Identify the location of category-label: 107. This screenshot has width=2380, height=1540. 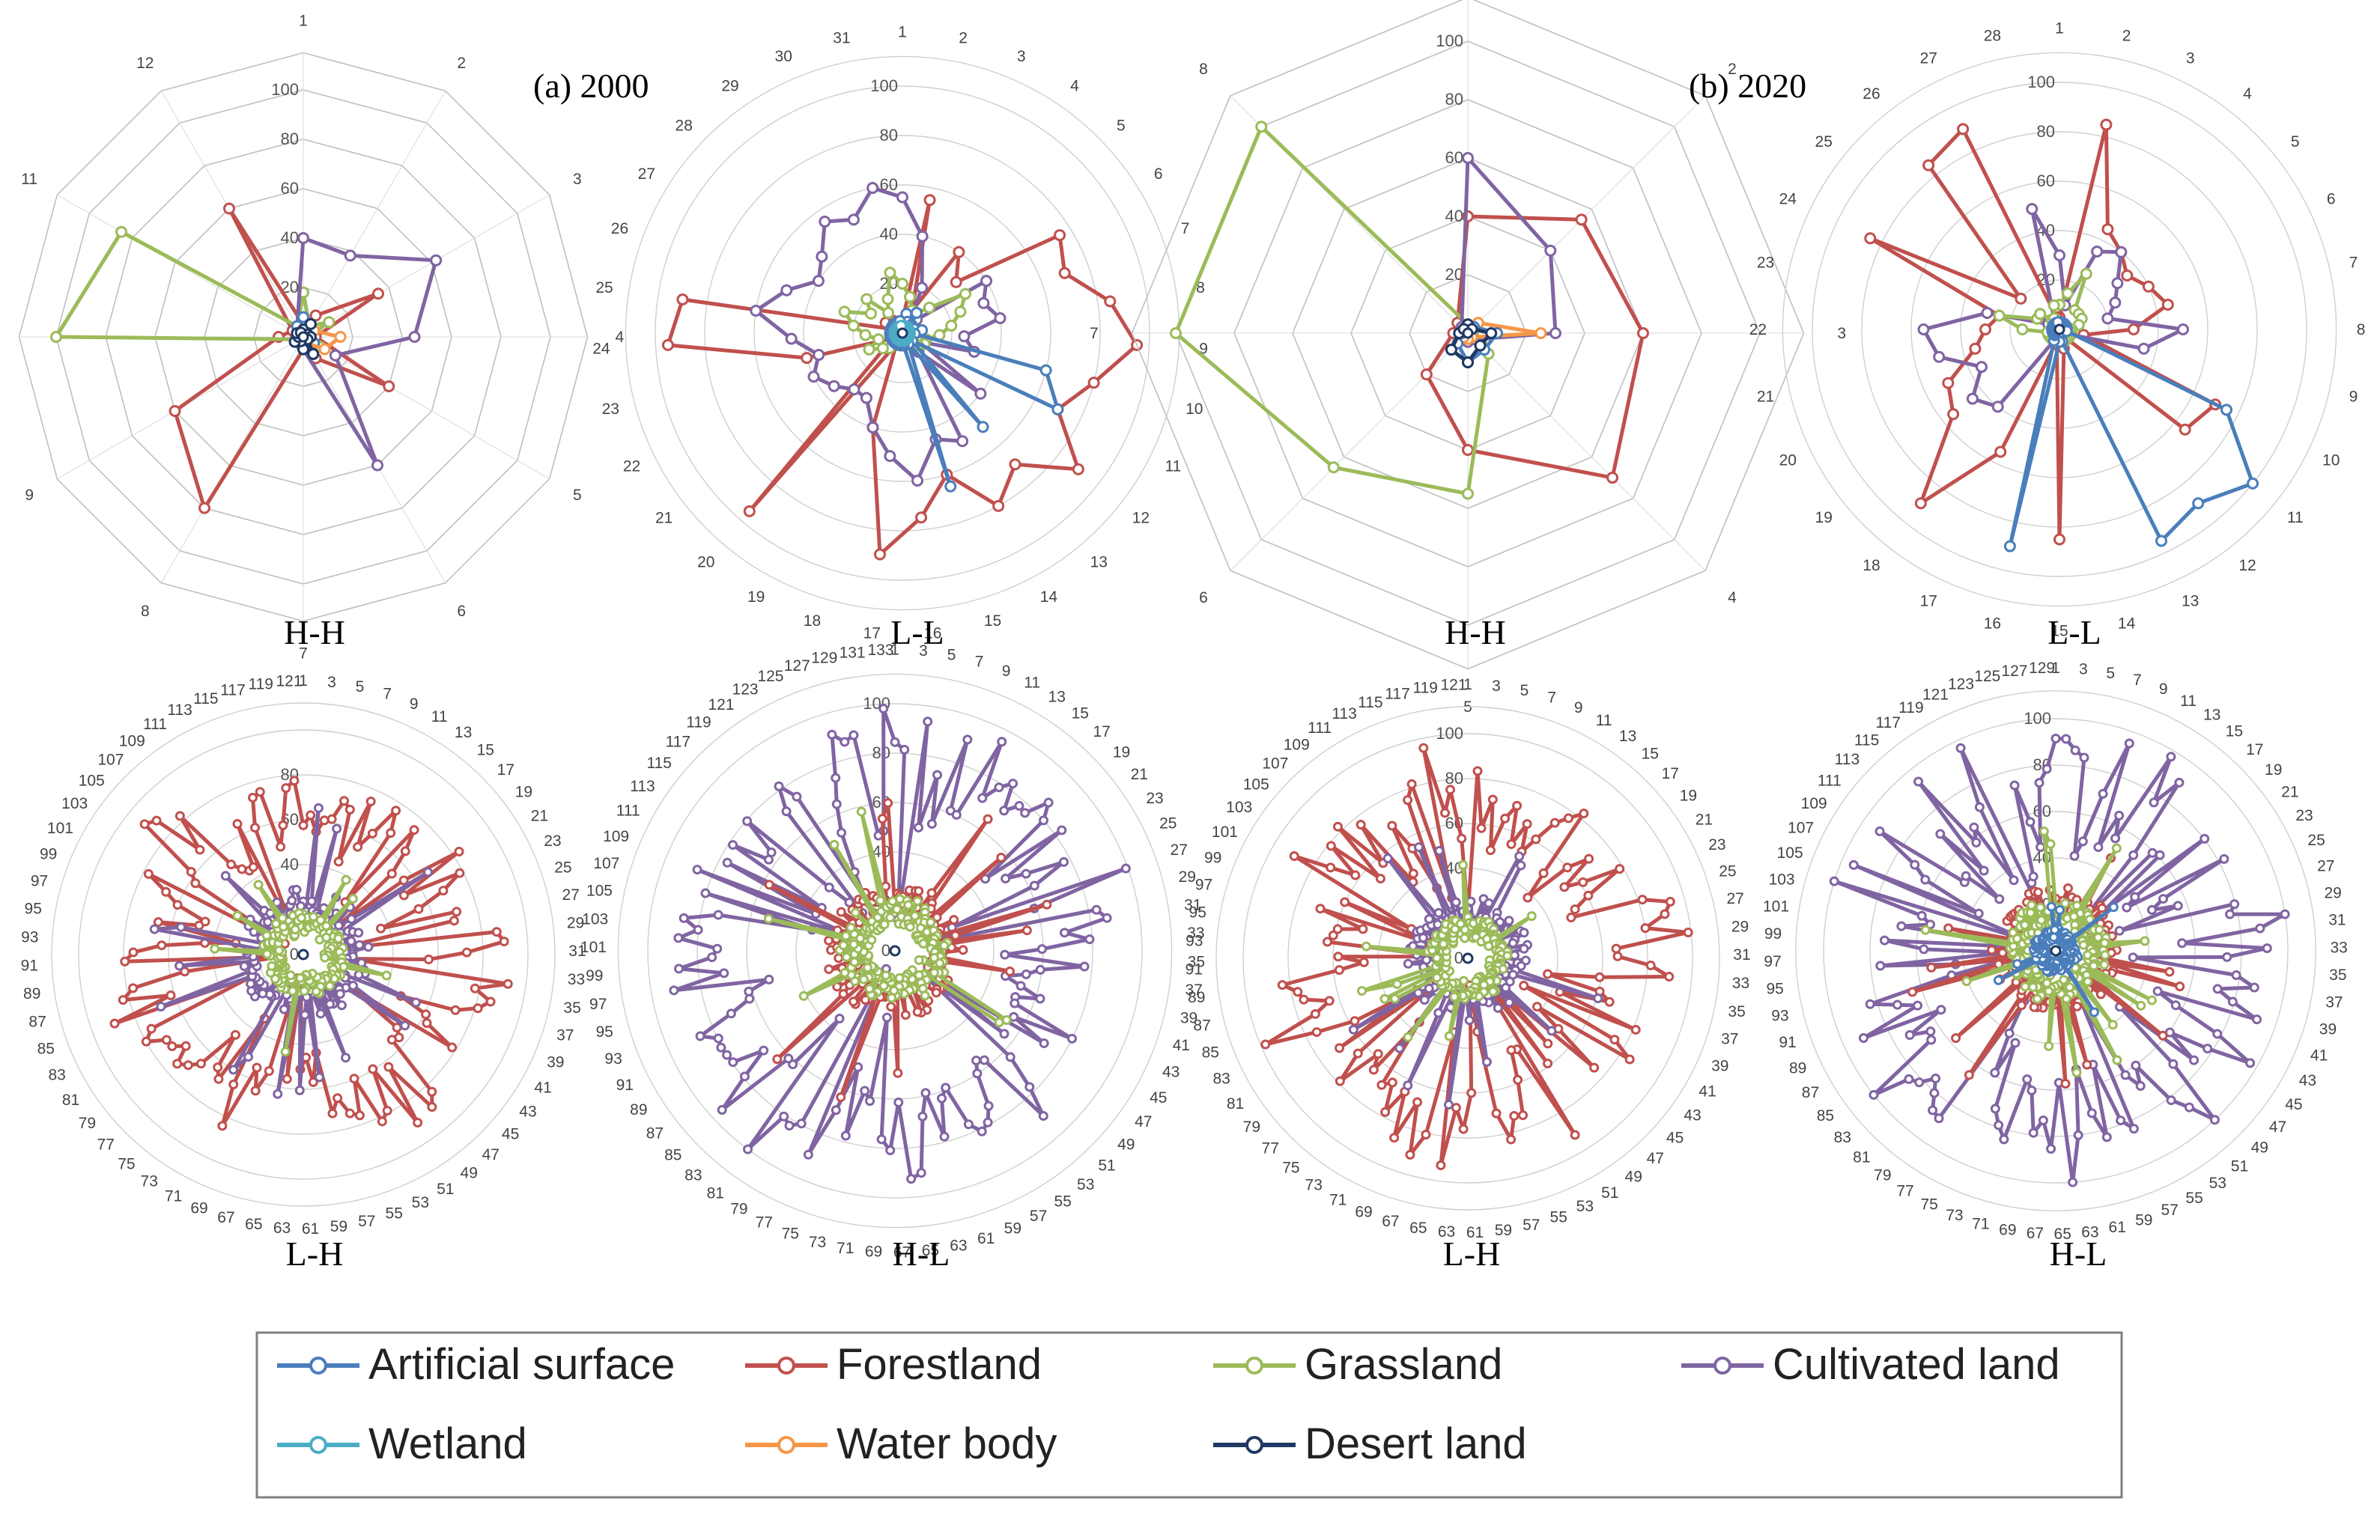
(1275, 764).